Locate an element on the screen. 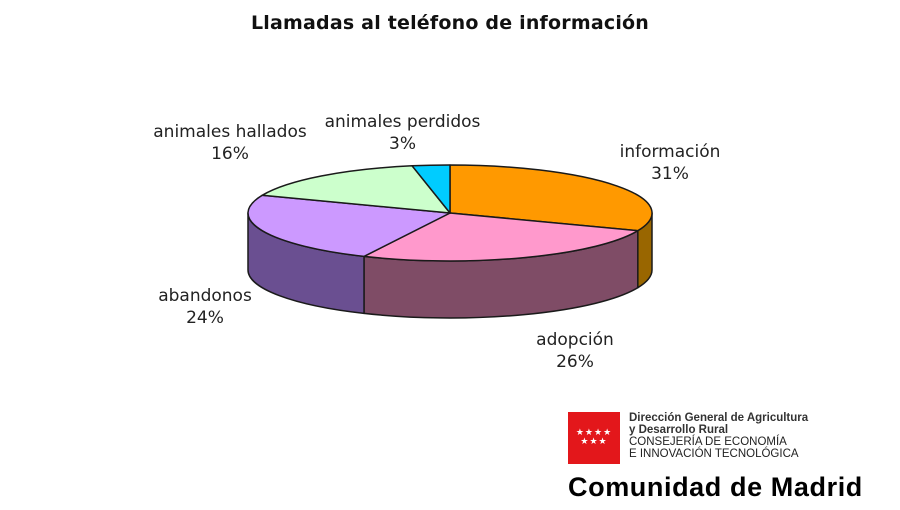  label-value: 24% is located at coordinates (205, 318).